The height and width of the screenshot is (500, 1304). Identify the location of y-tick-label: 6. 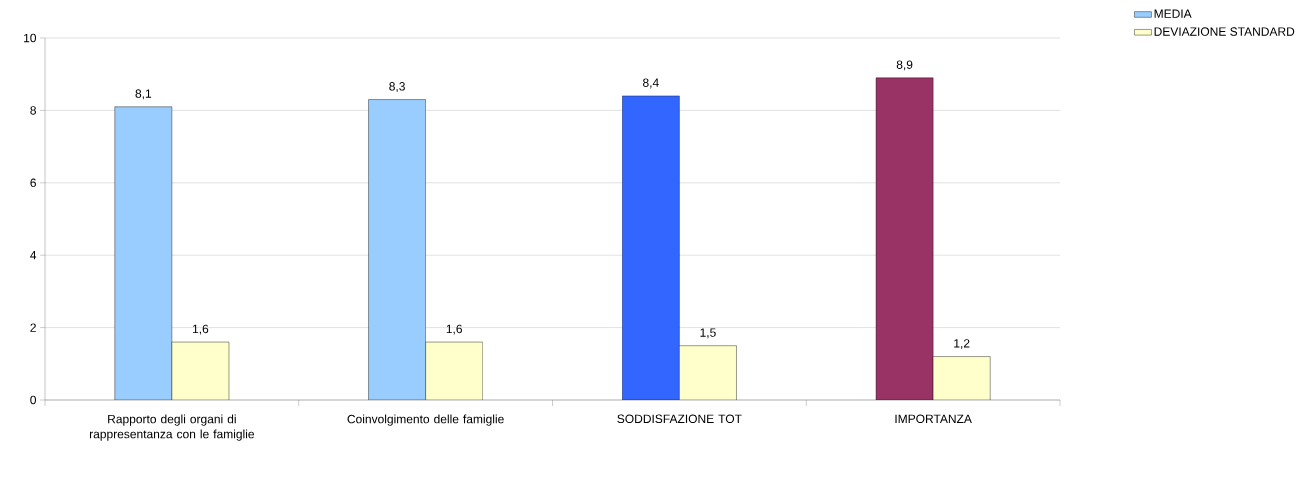
(33, 183).